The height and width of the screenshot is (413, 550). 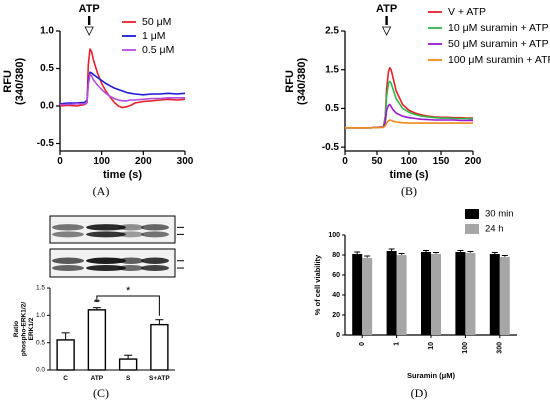 What do you see at coordinates (336, 295) in the screenshot?
I see `y-tick-label: 40` at bounding box center [336, 295].